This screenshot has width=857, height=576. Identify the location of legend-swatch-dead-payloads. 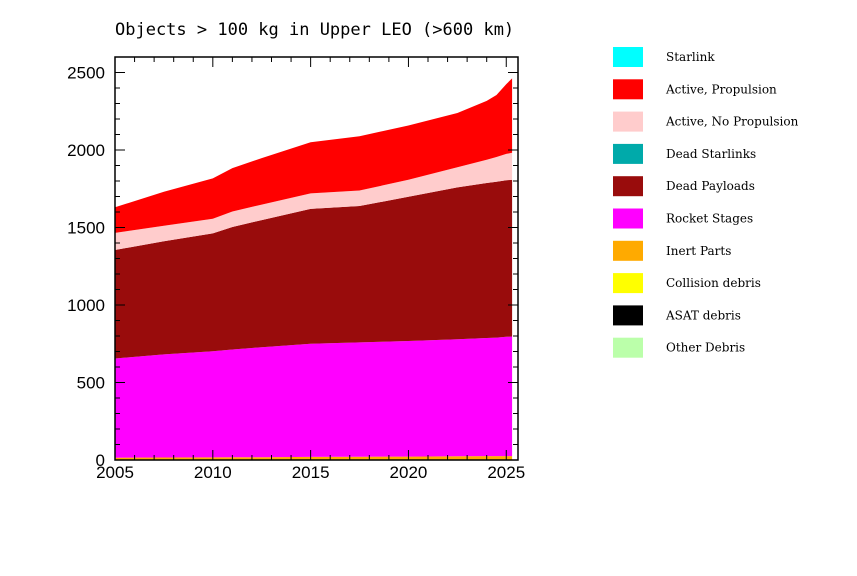
(628, 186).